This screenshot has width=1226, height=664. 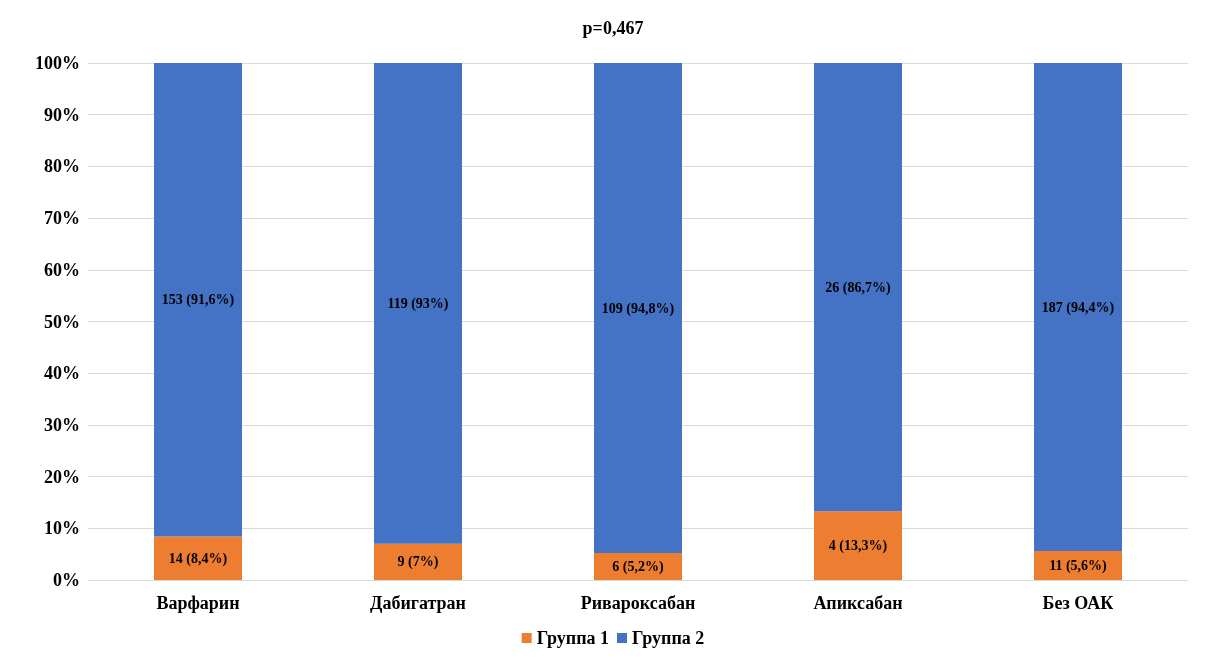 I want to click on data-label: 153 (91,6%), so click(x=198, y=300).